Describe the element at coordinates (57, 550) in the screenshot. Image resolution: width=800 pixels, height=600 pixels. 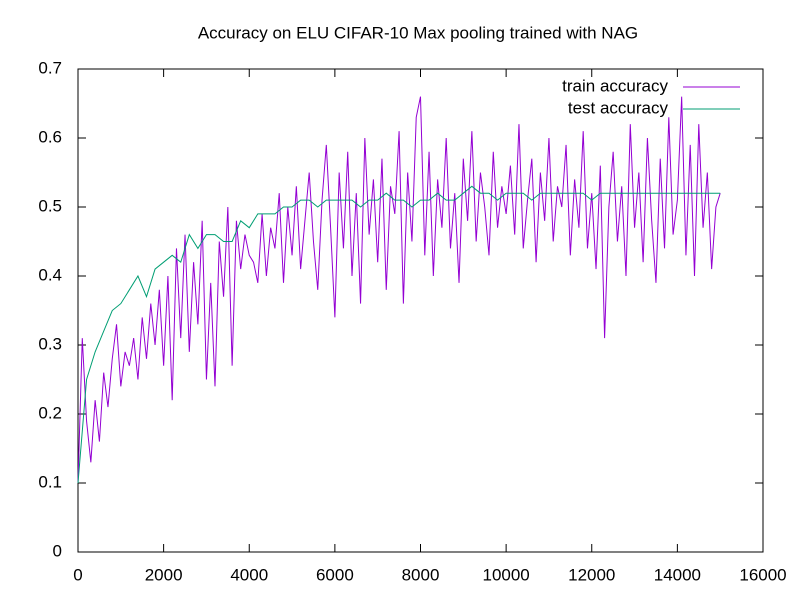
I see `y-tick-label: 0` at that location.